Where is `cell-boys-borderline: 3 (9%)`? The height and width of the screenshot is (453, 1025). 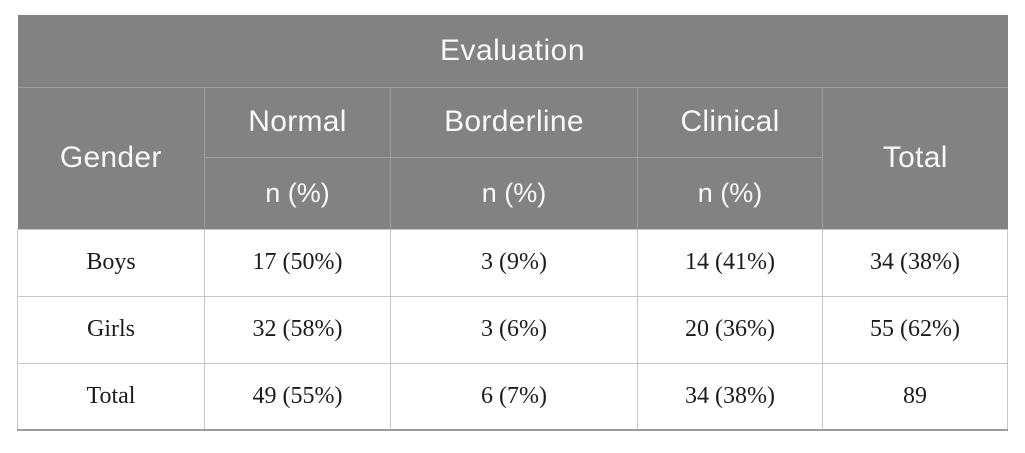 cell-boys-borderline: 3 (9%) is located at coordinates (514, 262).